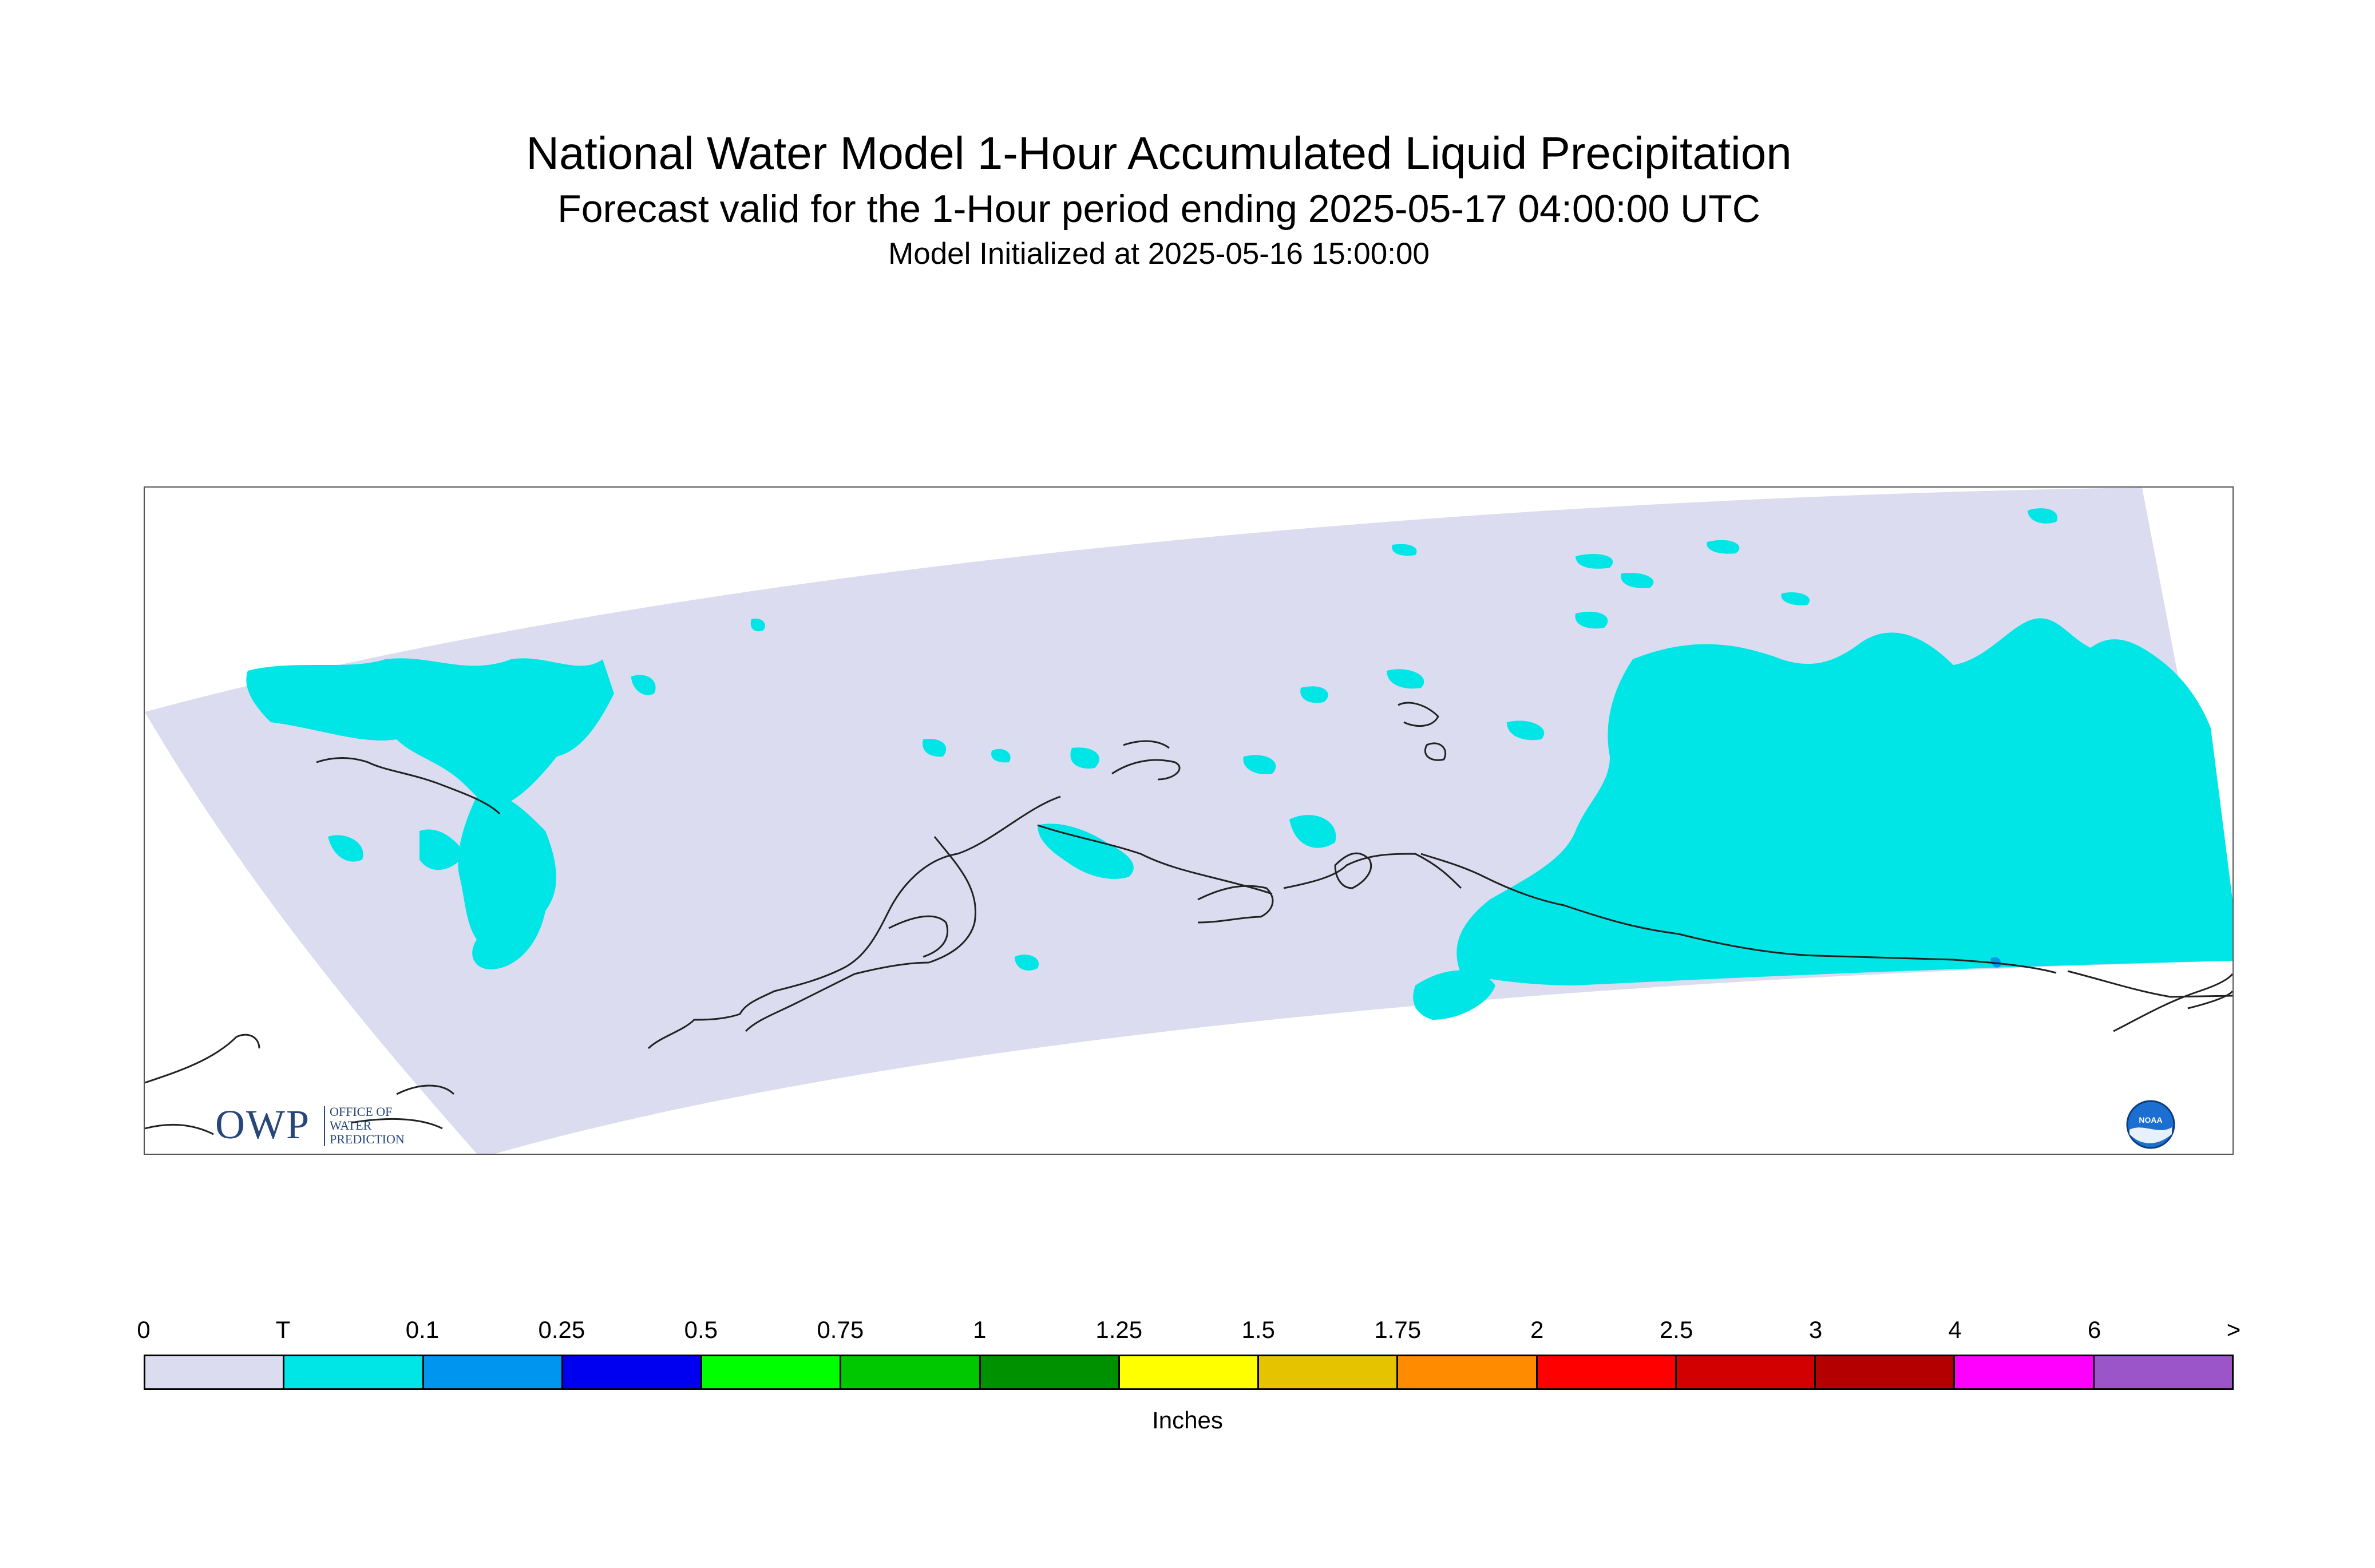 The width and height of the screenshot is (2375, 1568). Describe the element at coordinates (2233, 1329) in the screenshot. I see `legend-tick-label: >` at that location.